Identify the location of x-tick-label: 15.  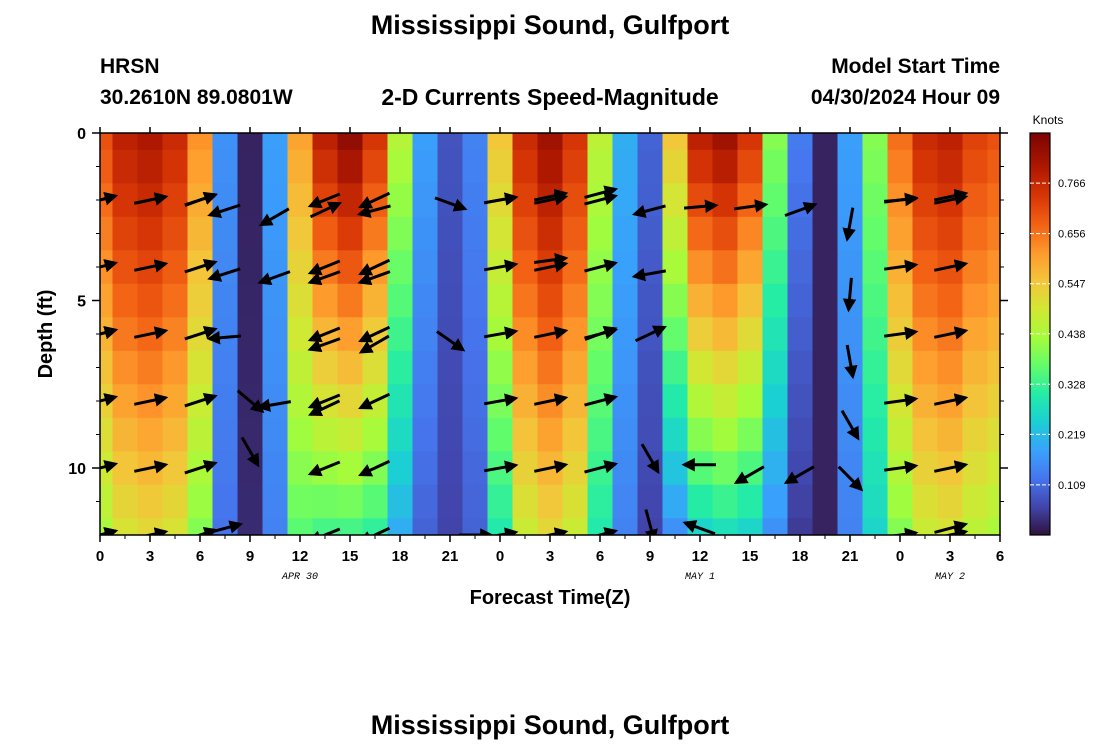
(350, 556).